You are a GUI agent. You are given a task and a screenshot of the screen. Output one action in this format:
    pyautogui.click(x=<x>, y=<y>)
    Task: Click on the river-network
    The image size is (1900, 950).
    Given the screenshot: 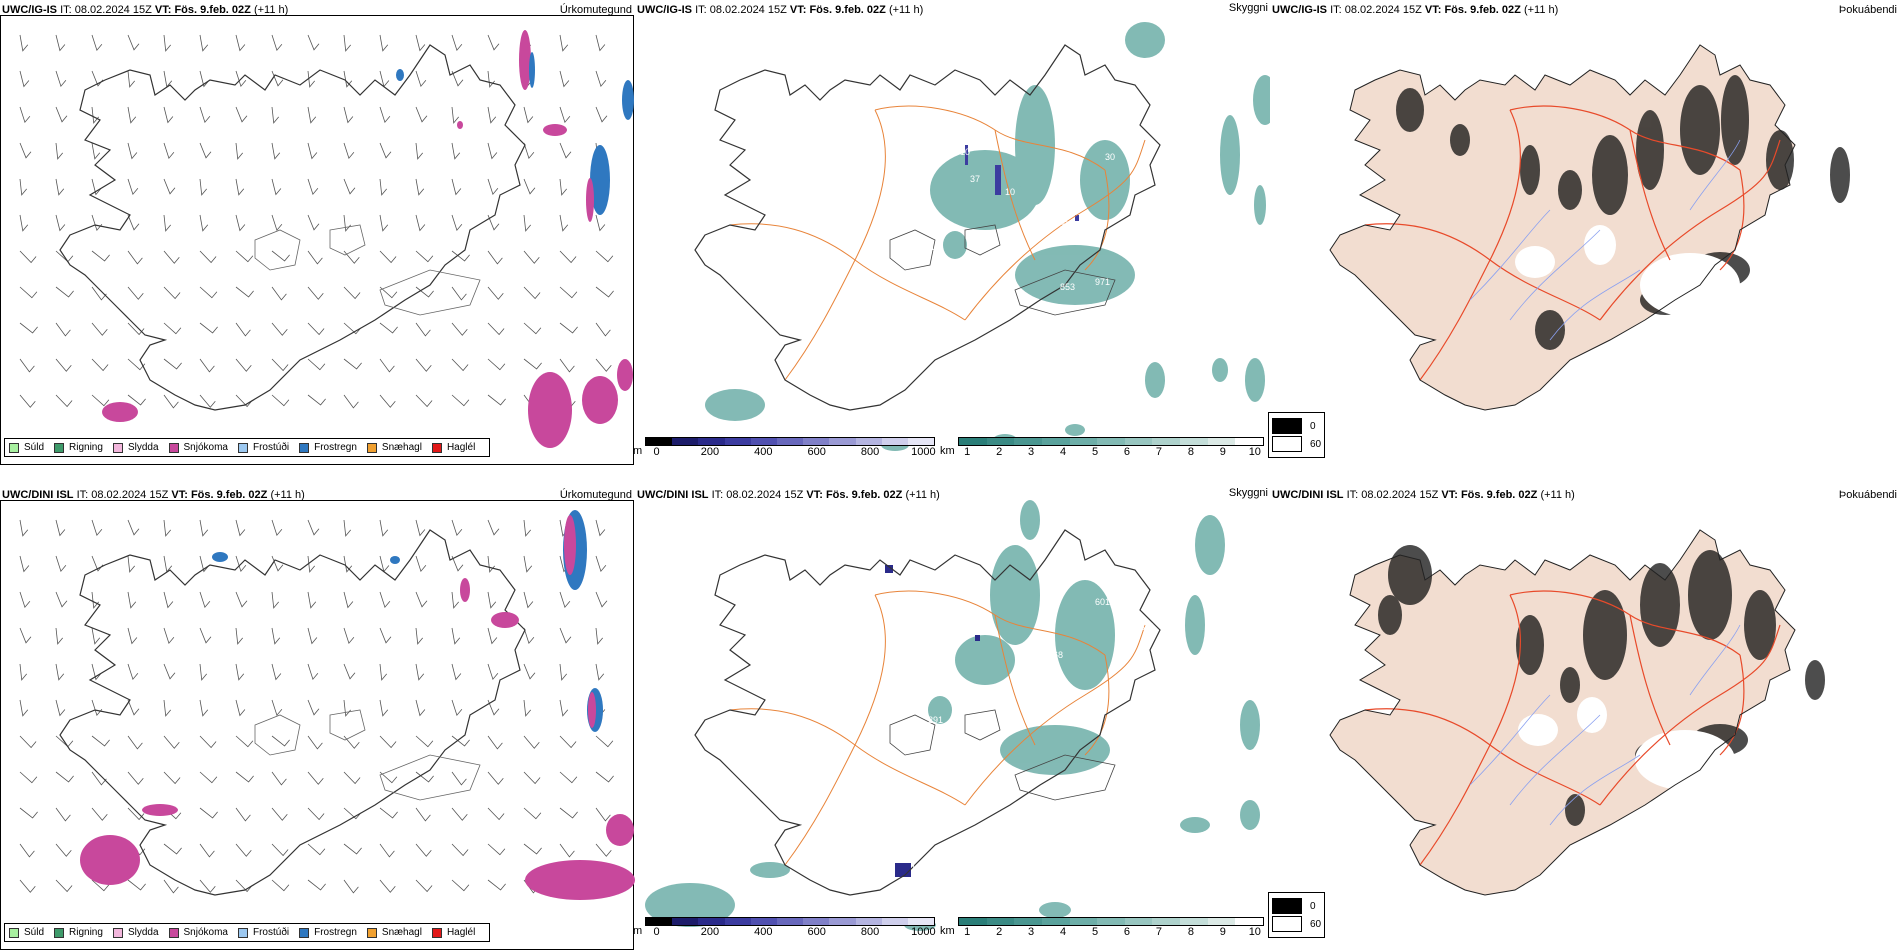 What is the action you would take?
    pyautogui.click(x=1605, y=725)
    